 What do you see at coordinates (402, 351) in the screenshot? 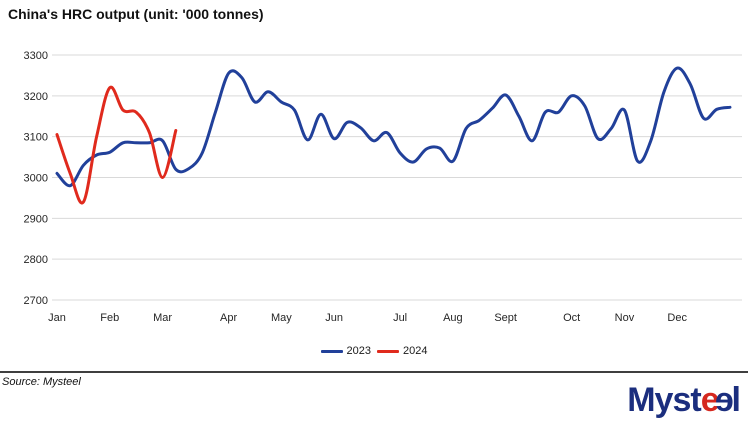
I see `legend-item-2024: 2024` at bounding box center [402, 351].